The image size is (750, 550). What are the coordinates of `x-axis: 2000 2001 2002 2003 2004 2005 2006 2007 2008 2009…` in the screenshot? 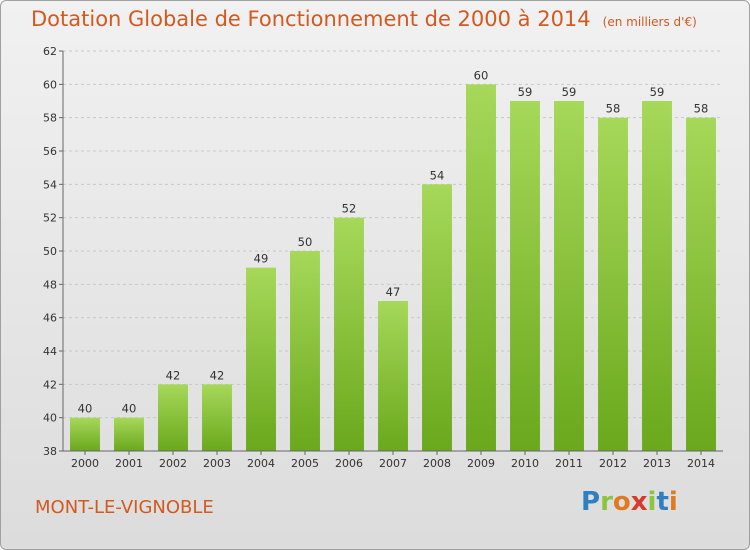 It's located at (393, 460).